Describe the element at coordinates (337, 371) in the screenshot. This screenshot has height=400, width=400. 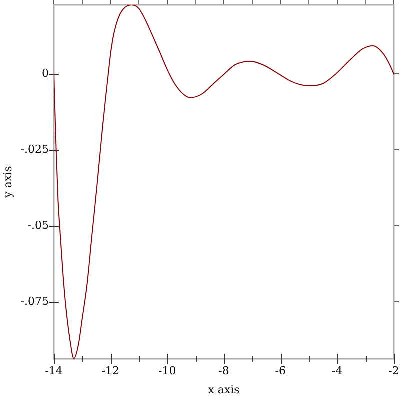
I see `x-tick-label: -4` at that location.